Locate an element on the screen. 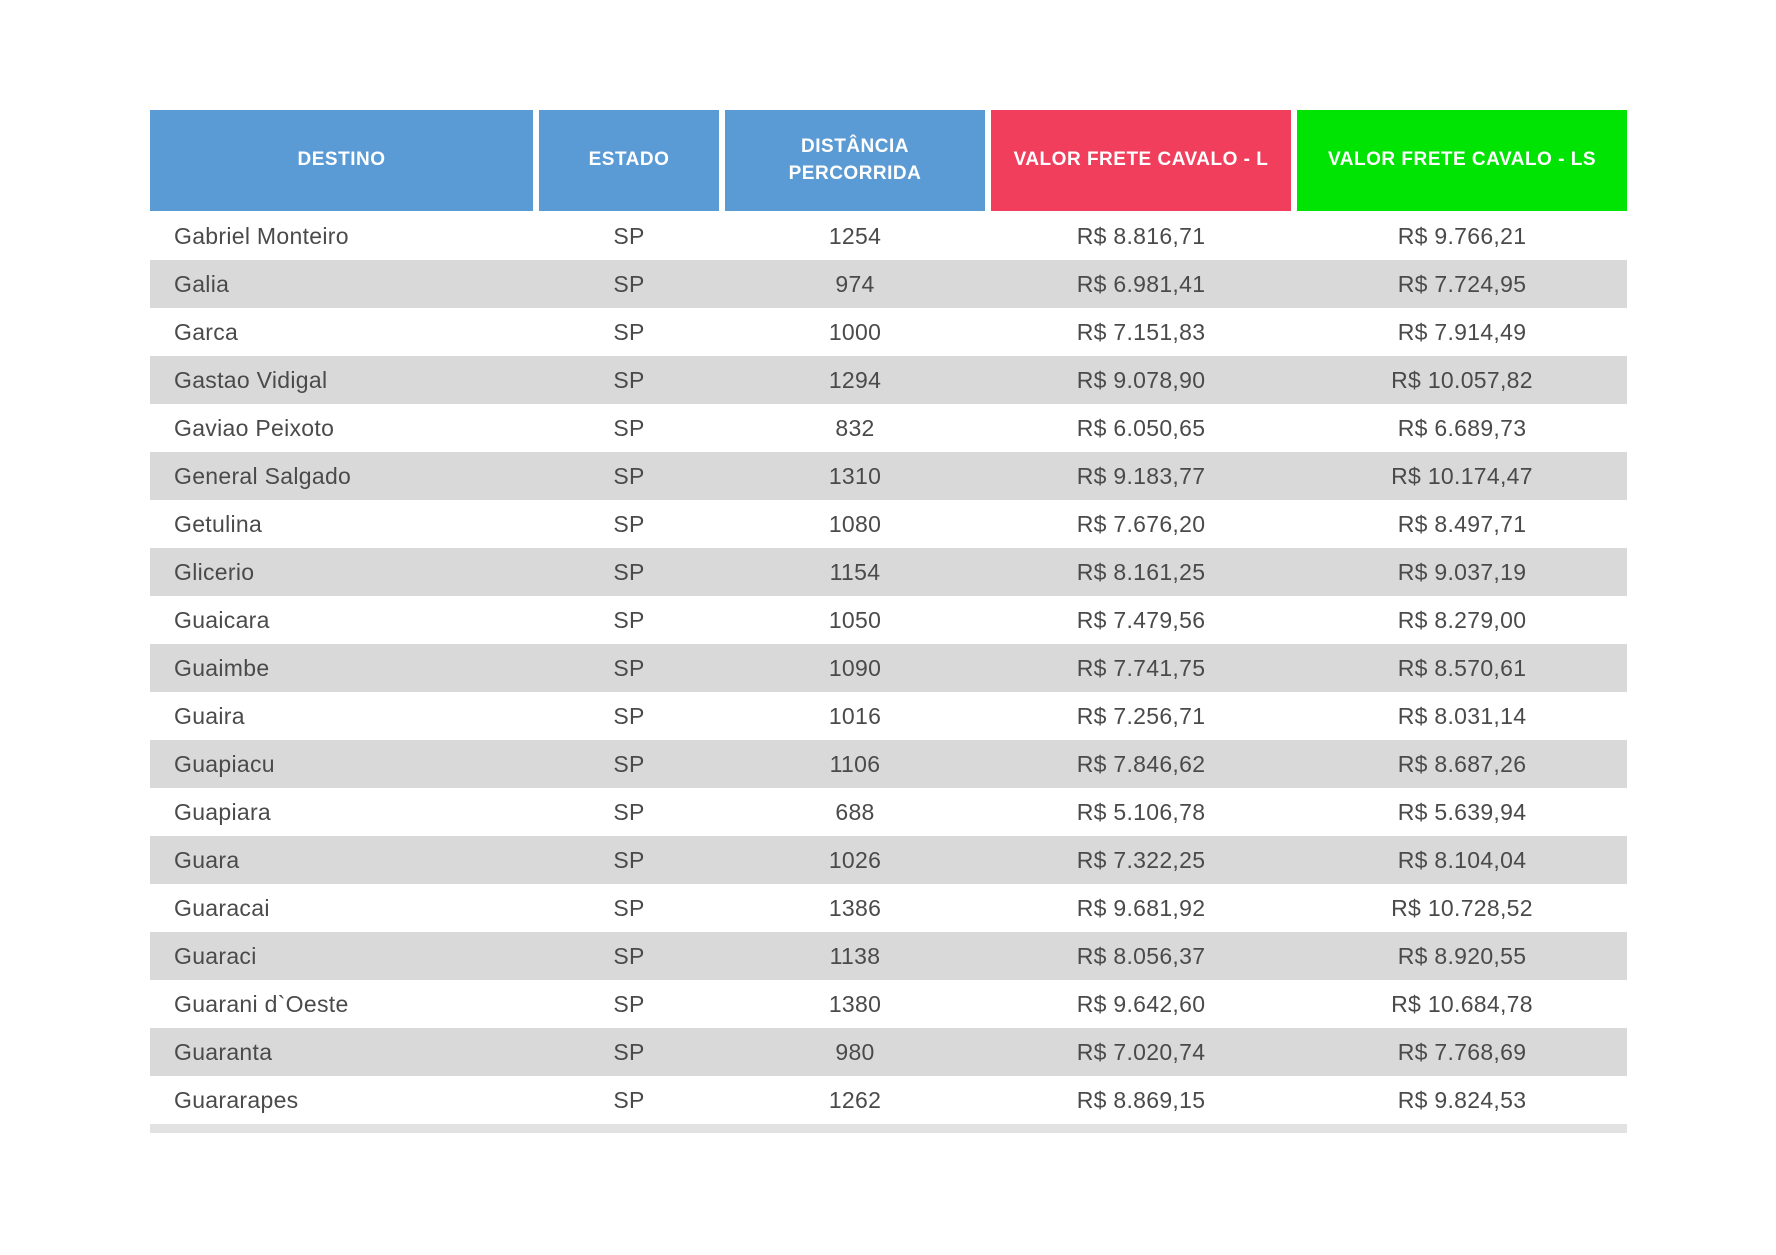 The width and height of the screenshot is (1776, 1255). column-header-valor-frete-cavalo-l: VALOR FRETE CAVALO - L is located at coordinates (1141, 160).